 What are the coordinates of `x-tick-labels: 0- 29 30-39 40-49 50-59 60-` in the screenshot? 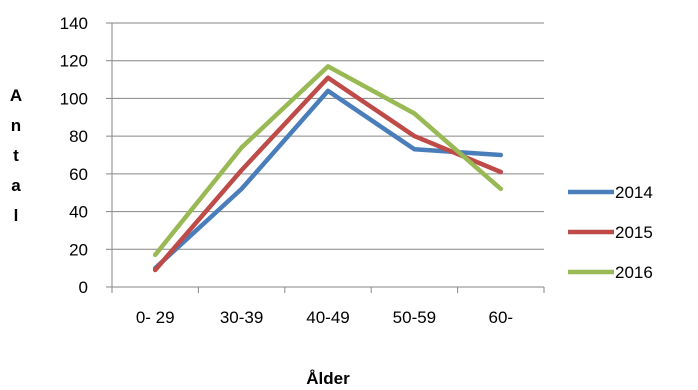 It's located at (324, 317).